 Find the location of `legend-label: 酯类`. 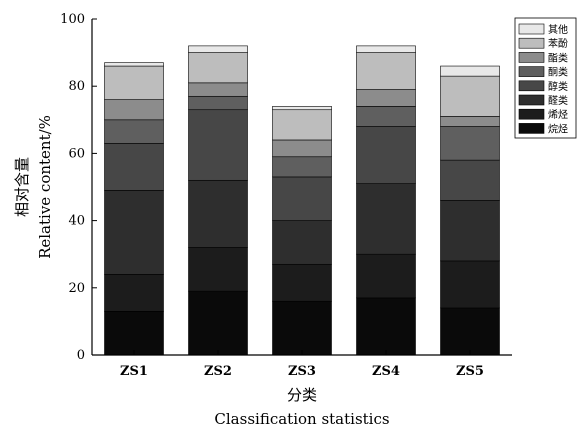

legend-label: 酯类 is located at coordinates (558, 57).